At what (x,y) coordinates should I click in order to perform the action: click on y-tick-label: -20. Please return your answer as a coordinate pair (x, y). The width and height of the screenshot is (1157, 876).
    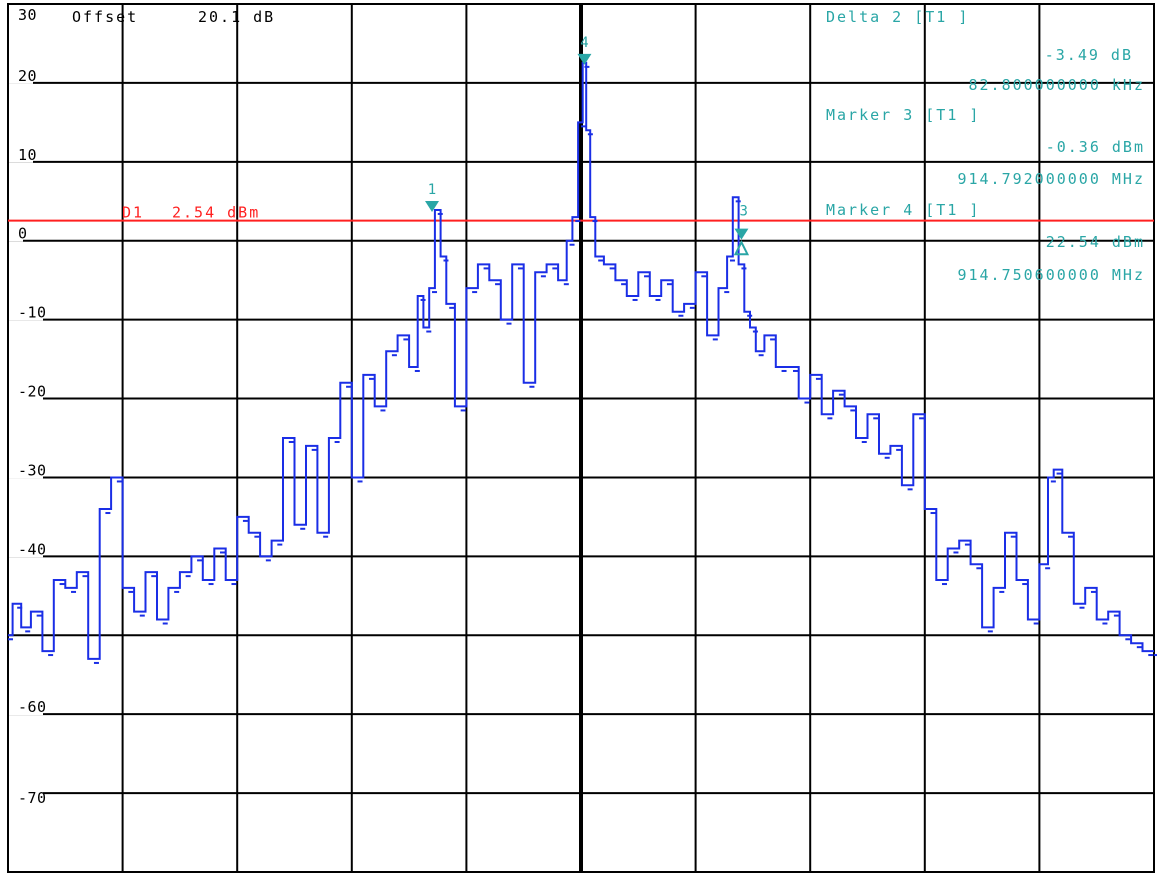
    Looking at the image, I should click on (32, 392).